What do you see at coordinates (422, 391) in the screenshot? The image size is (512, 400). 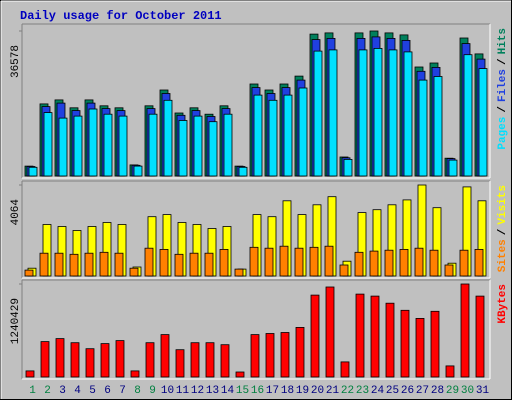 I see `x-tick-label: 27` at bounding box center [422, 391].